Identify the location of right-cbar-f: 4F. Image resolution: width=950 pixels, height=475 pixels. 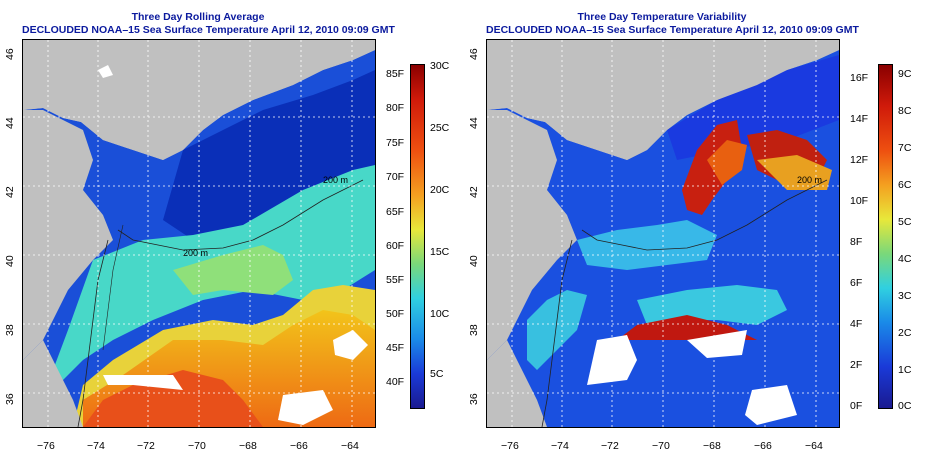
(856, 324).